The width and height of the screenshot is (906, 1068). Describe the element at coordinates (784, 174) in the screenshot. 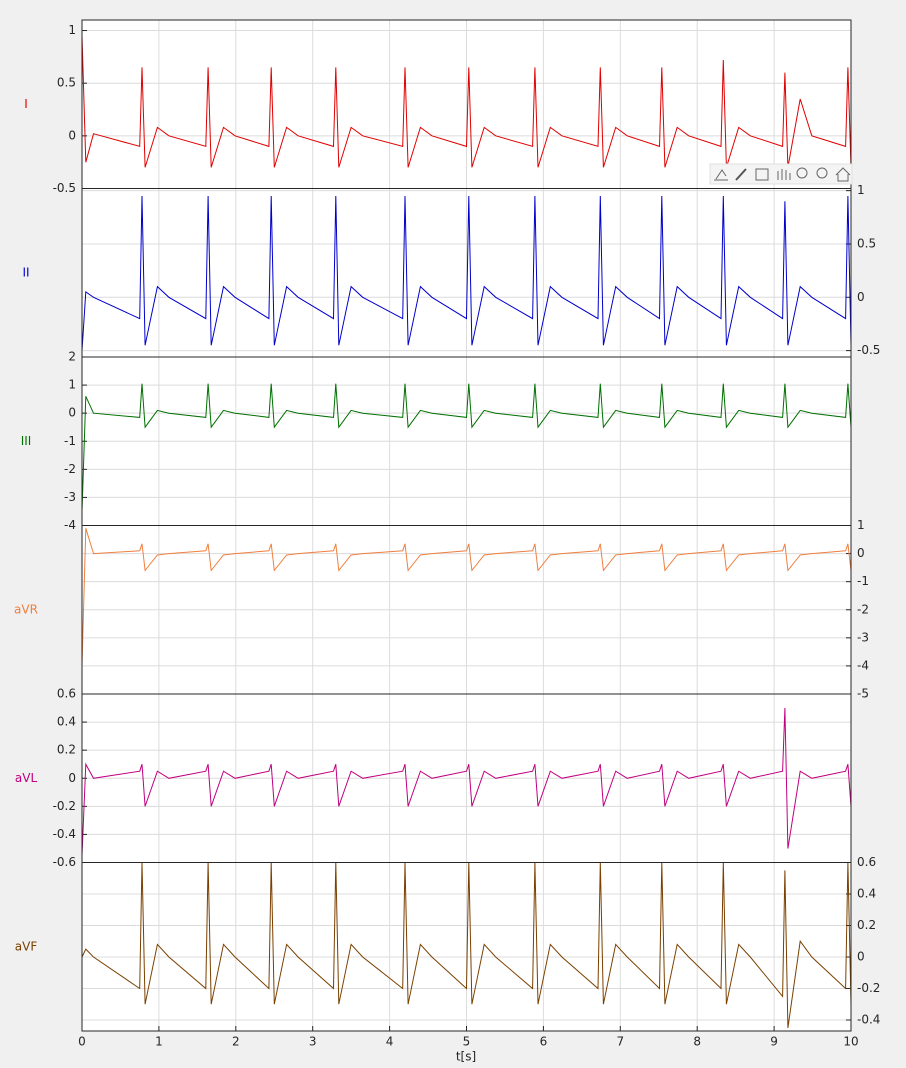

I see `pan-icon` at that location.